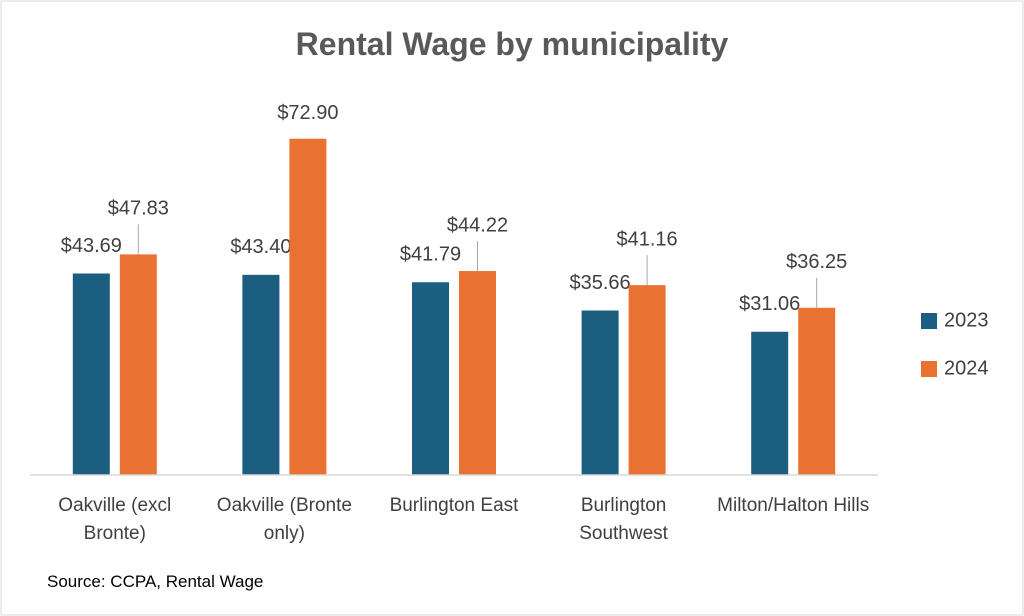 This screenshot has height=616, width=1024. What do you see at coordinates (307, 113) in the screenshot?
I see `data-label: $72.90` at bounding box center [307, 113].